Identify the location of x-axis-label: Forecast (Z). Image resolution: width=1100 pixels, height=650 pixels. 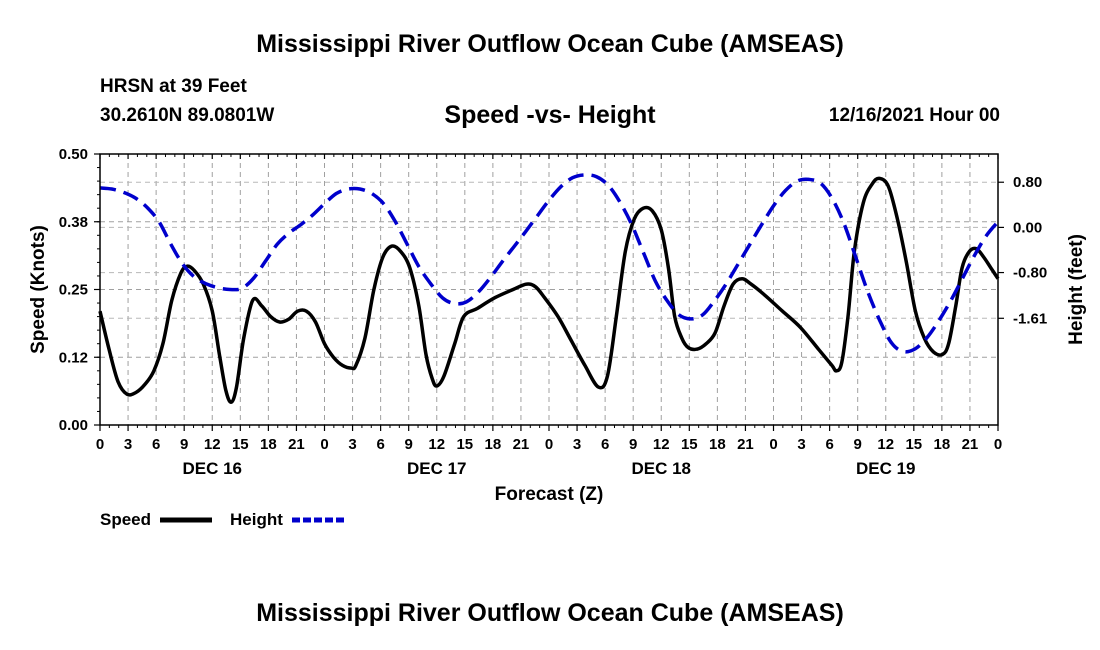
(549, 494).